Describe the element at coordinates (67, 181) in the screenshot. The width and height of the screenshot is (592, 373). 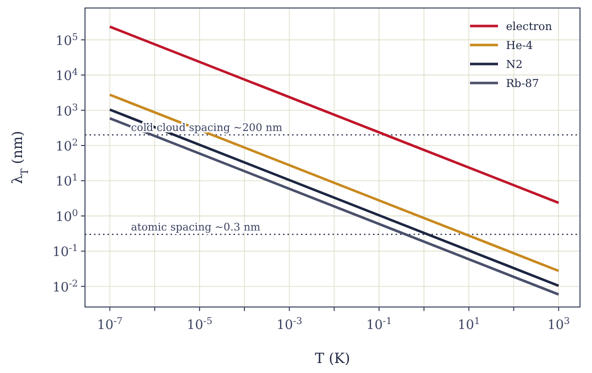
I see `y-tick-label: 10$^{1}$` at that location.